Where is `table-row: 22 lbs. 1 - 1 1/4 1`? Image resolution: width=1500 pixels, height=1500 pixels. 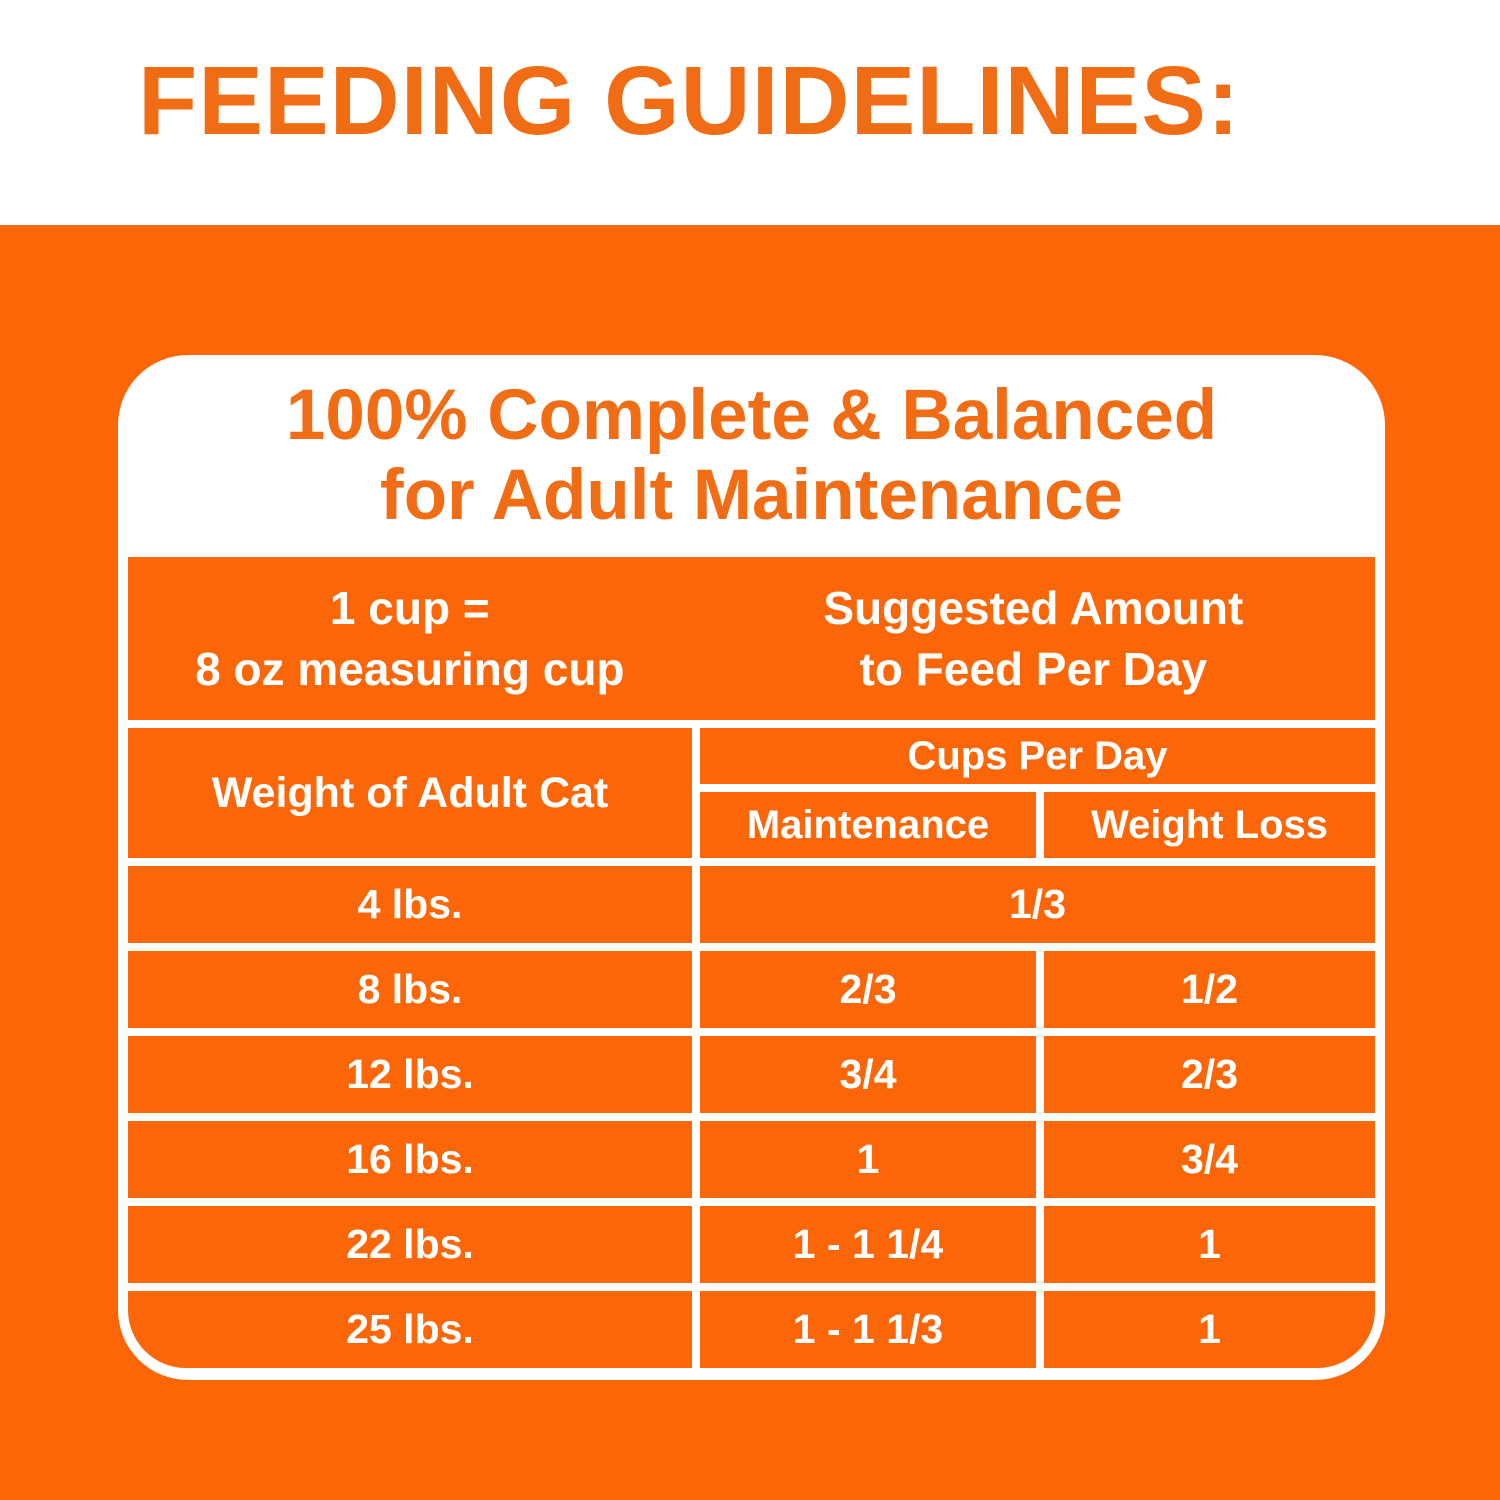 table-row: 22 lbs. 1 - 1 1/4 1 is located at coordinates (751, 1244).